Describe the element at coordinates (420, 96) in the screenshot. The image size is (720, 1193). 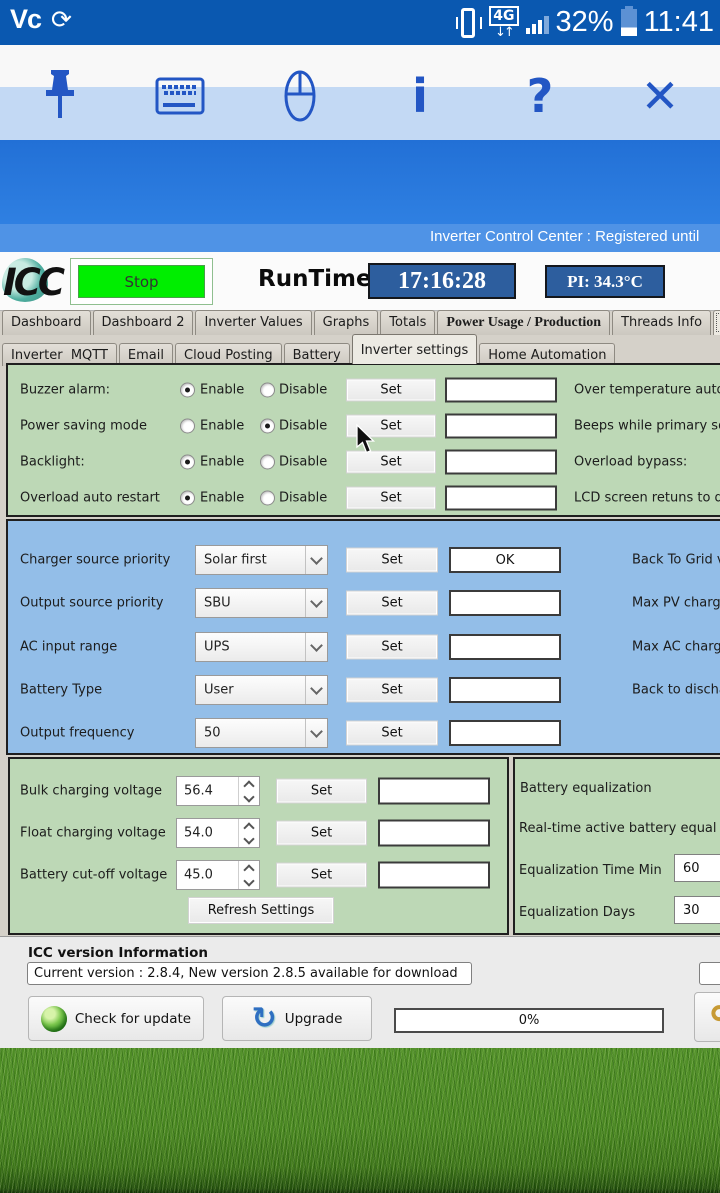
I see `info-toolbar-icon: i` at that location.